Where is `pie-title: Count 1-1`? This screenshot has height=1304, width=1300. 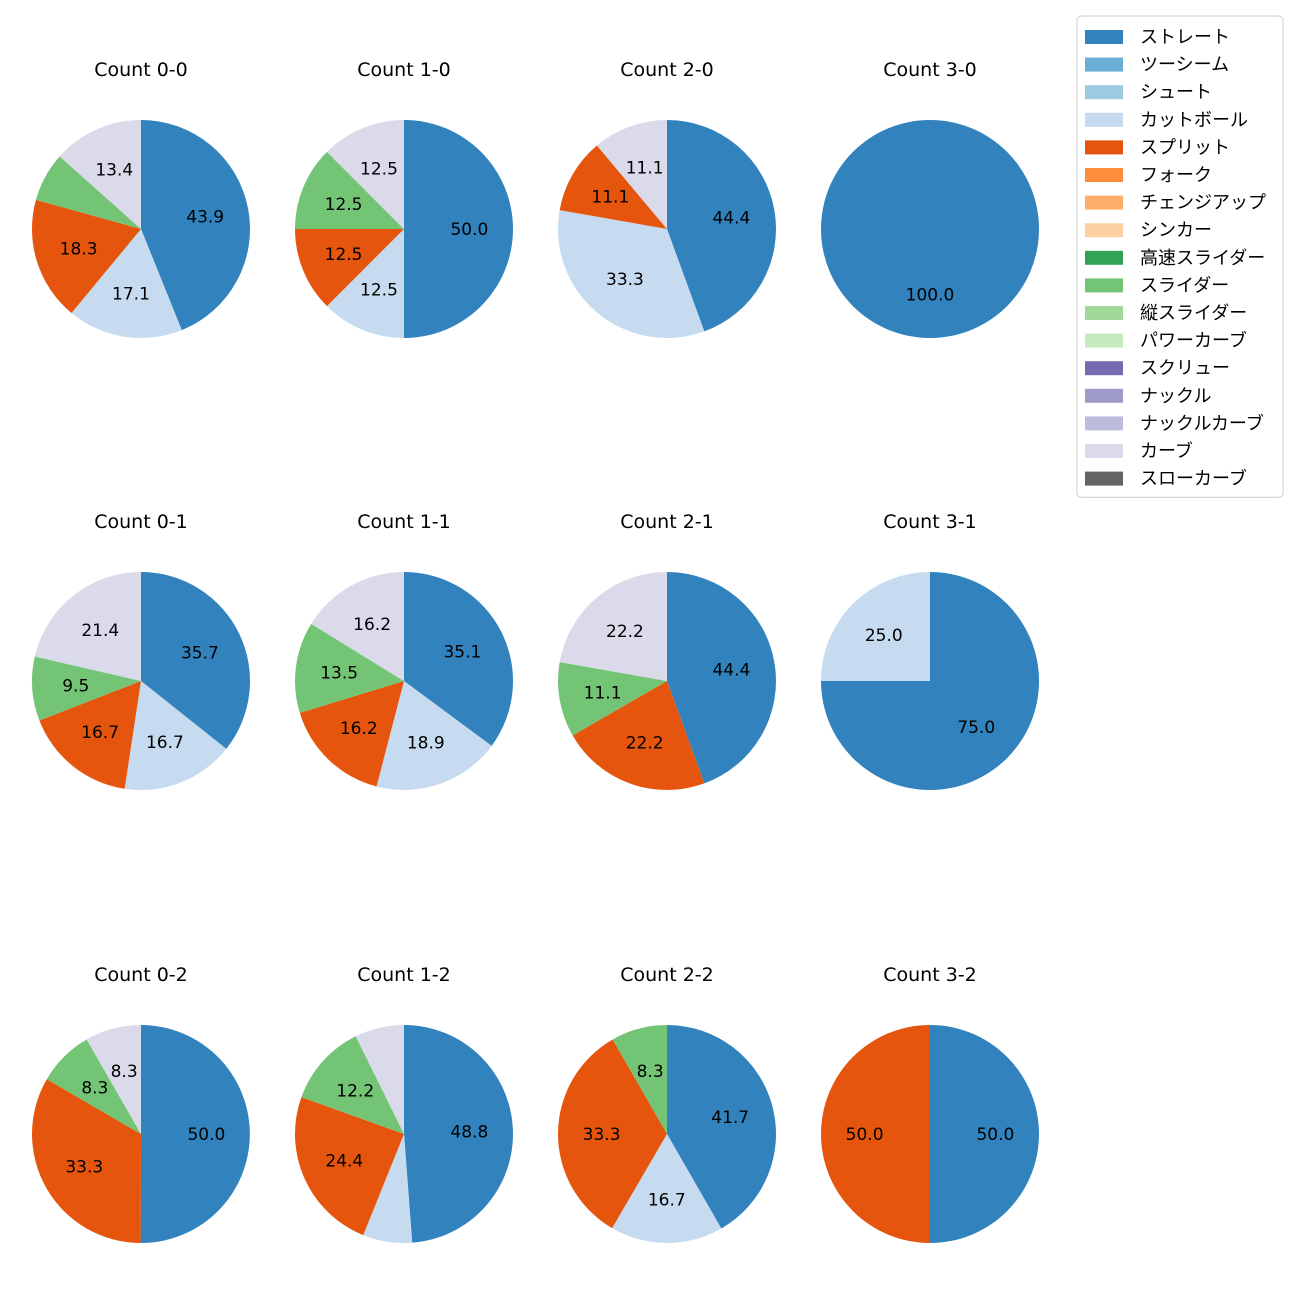
pie-title: Count 1-1 is located at coordinates (404, 522).